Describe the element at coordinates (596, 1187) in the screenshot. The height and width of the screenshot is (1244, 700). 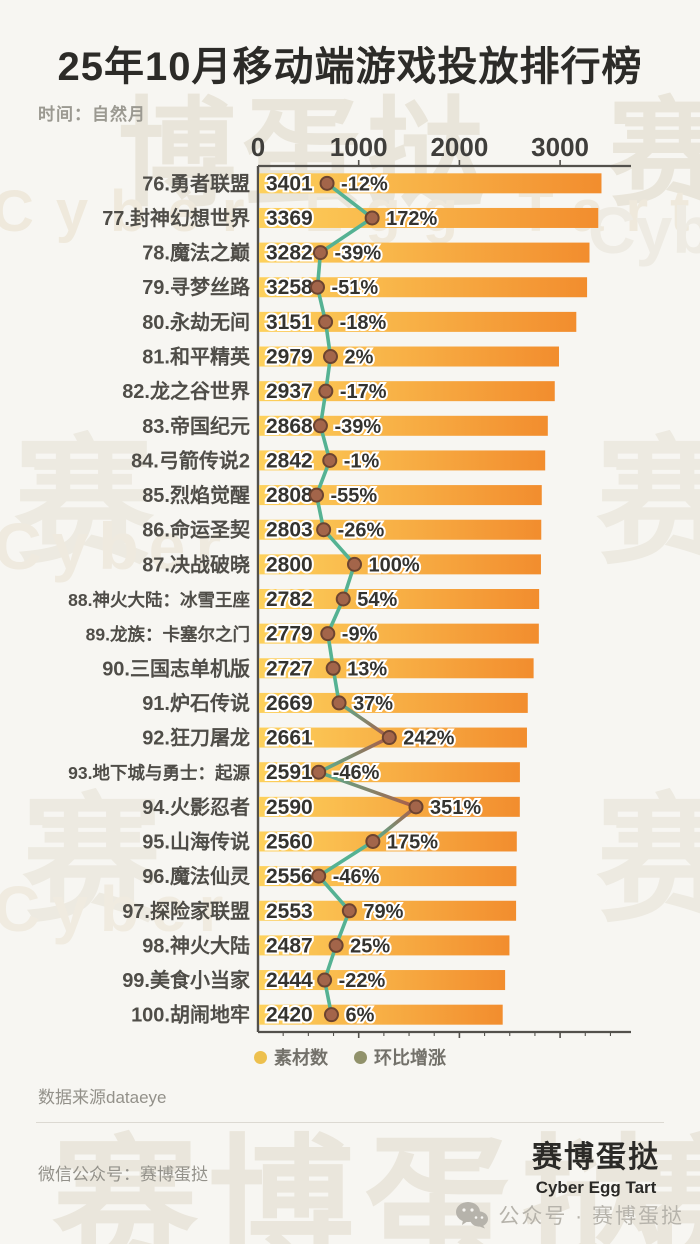
I see `brand-name-en: Cyber Egg Tart` at that location.